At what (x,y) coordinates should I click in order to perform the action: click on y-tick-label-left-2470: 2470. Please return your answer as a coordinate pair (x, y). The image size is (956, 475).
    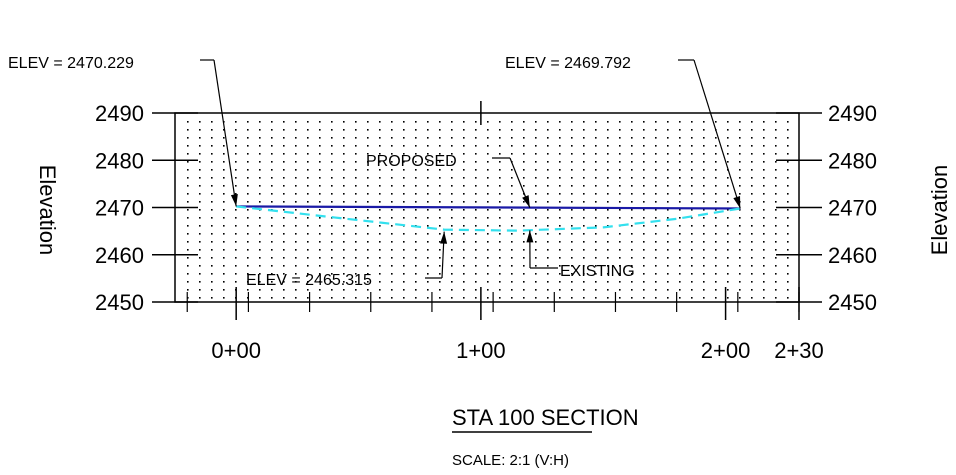
    Looking at the image, I should click on (119, 208).